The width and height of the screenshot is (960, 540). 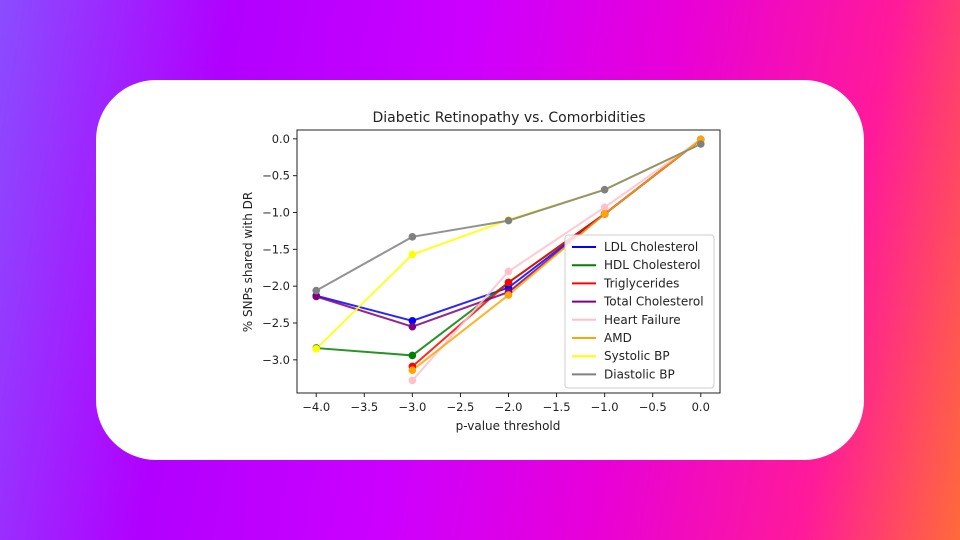 What do you see at coordinates (412, 355) in the screenshot?
I see `data-point-hdl-cholesterol` at bounding box center [412, 355].